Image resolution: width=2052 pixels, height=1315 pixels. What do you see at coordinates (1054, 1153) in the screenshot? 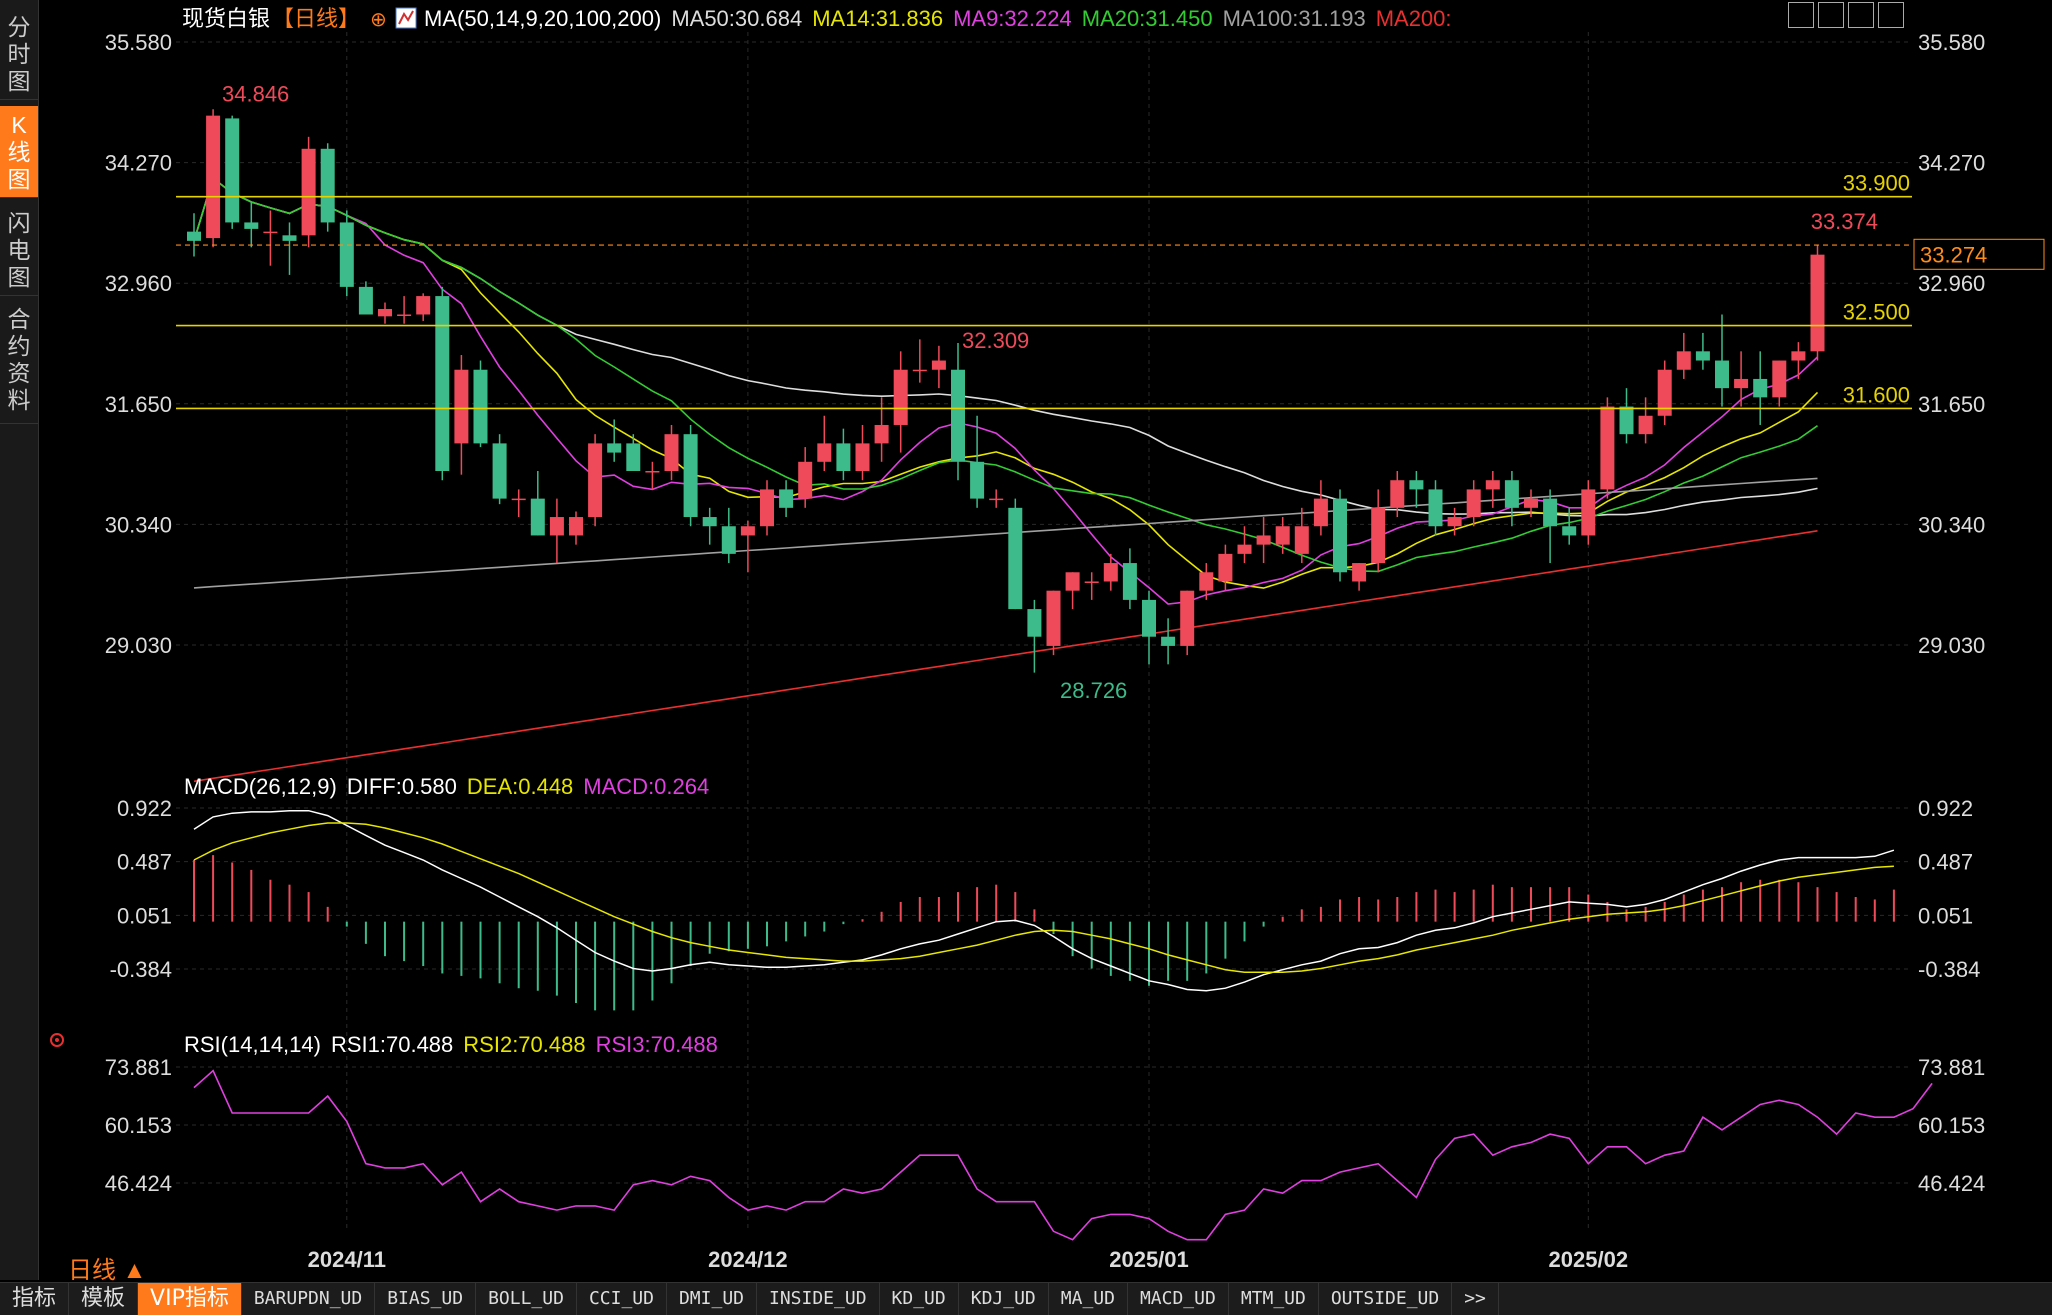
I see `rsi-panel` at bounding box center [1054, 1153].